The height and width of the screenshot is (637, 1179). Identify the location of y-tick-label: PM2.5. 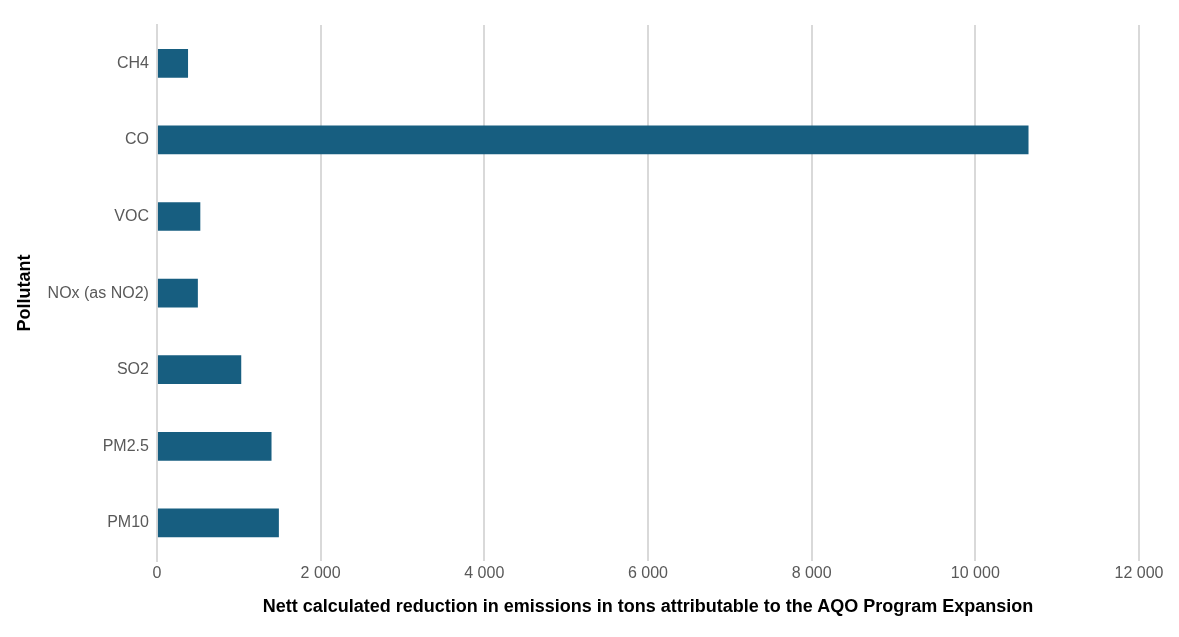
(126, 445).